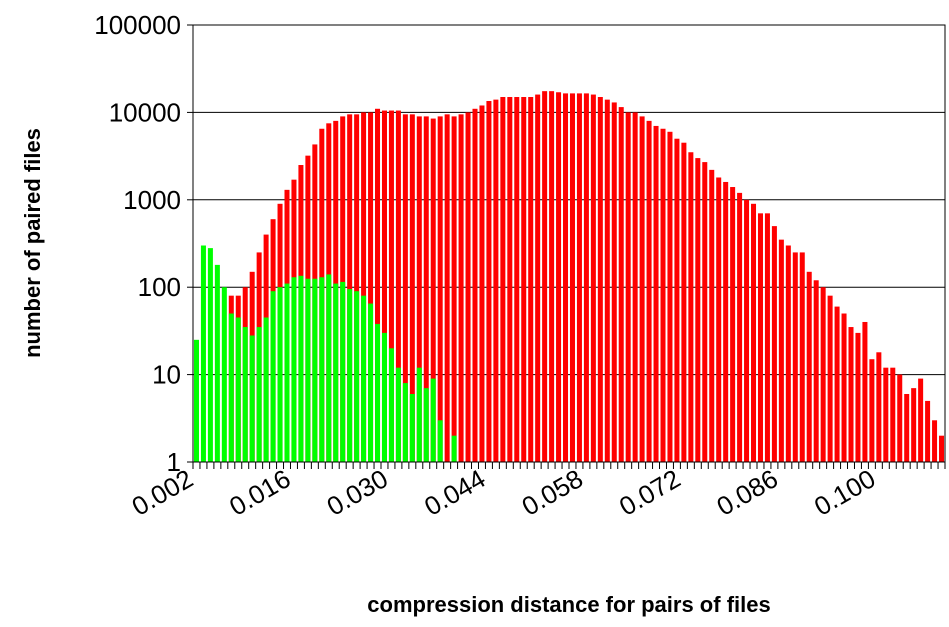 This screenshot has width=949, height=627. What do you see at coordinates (844, 492) in the screenshot?
I see `x-tick-label: 0.100` at bounding box center [844, 492].